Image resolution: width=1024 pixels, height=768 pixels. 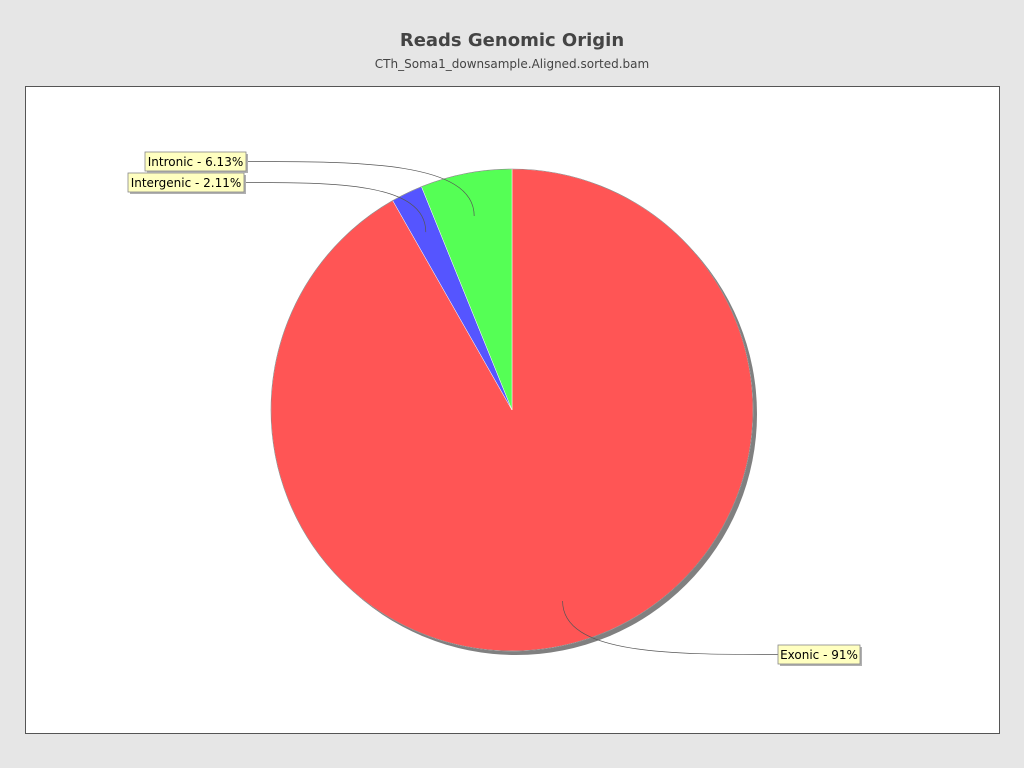 What do you see at coordinates (186, 183) in the screenshot?
I see `slice-label-intergenic: Intergenic - 2.11%` at bounding box center [186, 183].